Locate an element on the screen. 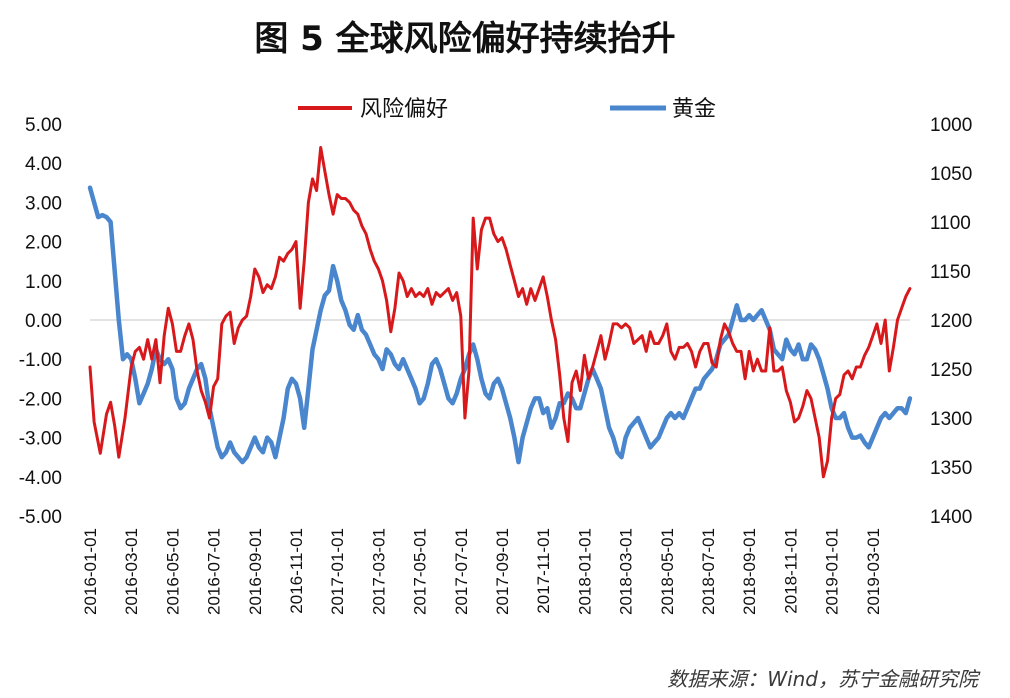 The height and width of the screenshot is (698, 1010). x-tick-label: 2018-01-01 is located at coordinates (584, 571).